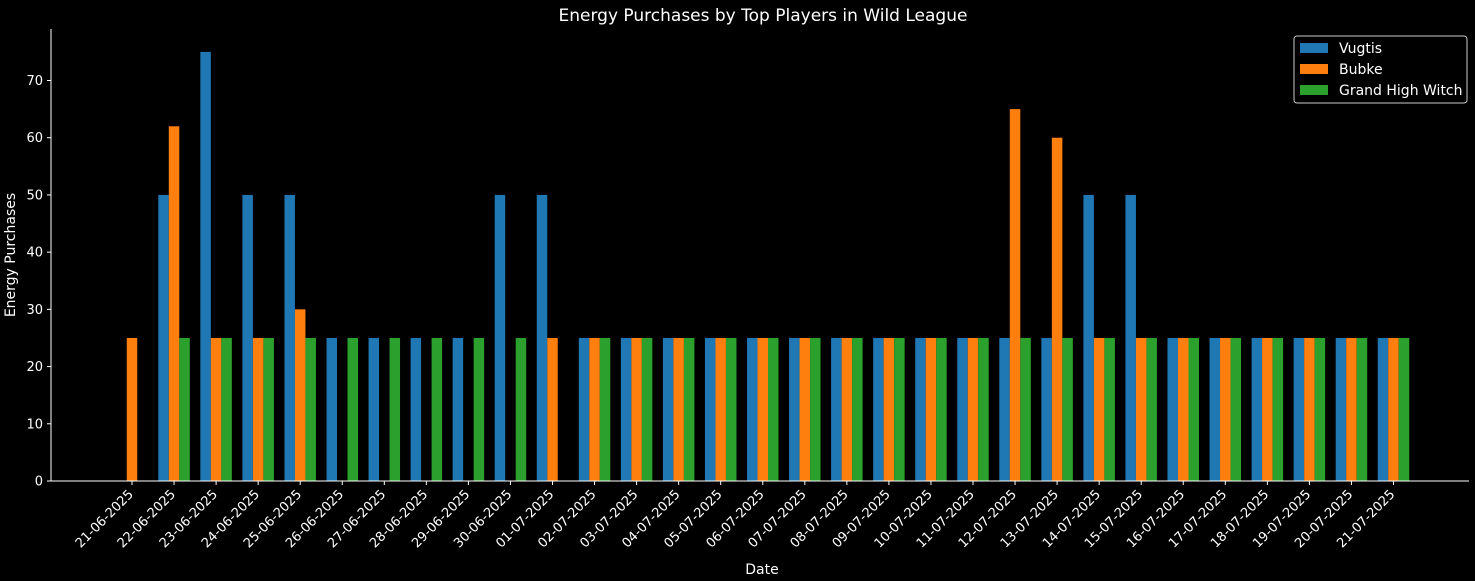  I want to click on bar-bubke-13-07-2025, so click(1057, 309).